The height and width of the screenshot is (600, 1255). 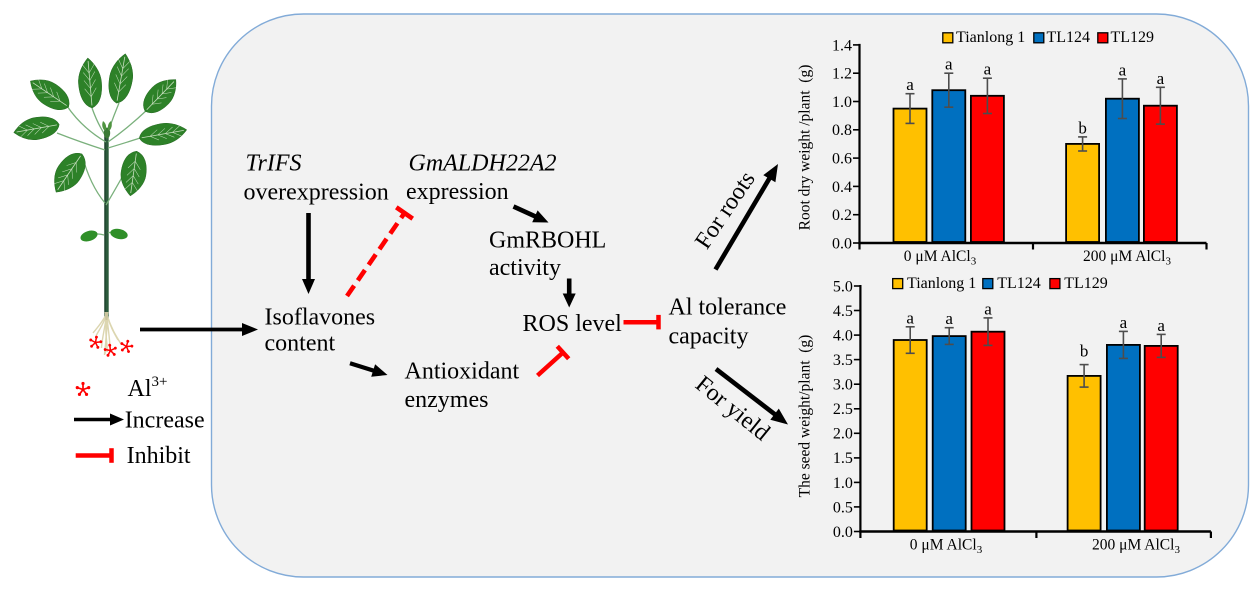 I want to click on svg-text: Root dry weight /plant (g), so click(x=805, y=148).